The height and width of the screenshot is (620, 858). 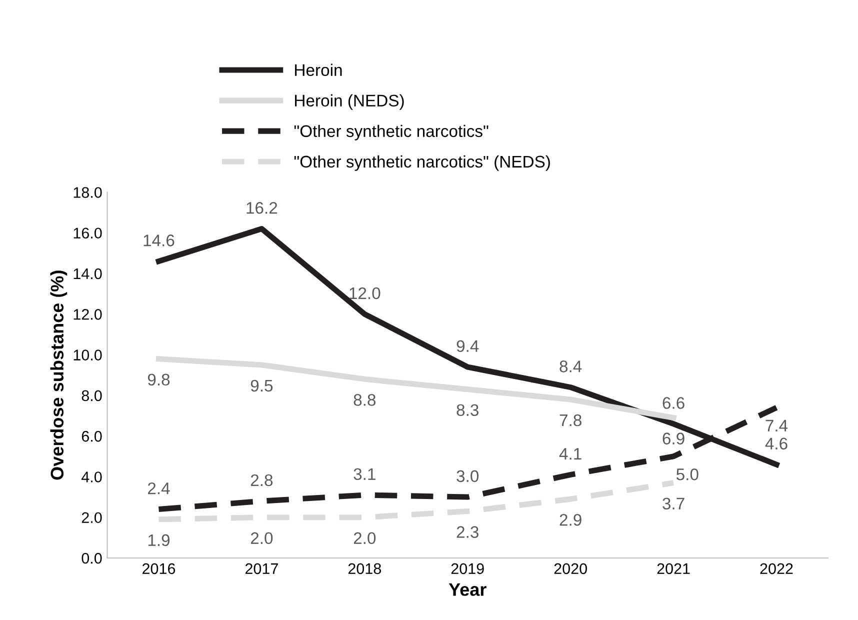 I want to click on y-tick-label: 10.0, so click(x=88, y=355).